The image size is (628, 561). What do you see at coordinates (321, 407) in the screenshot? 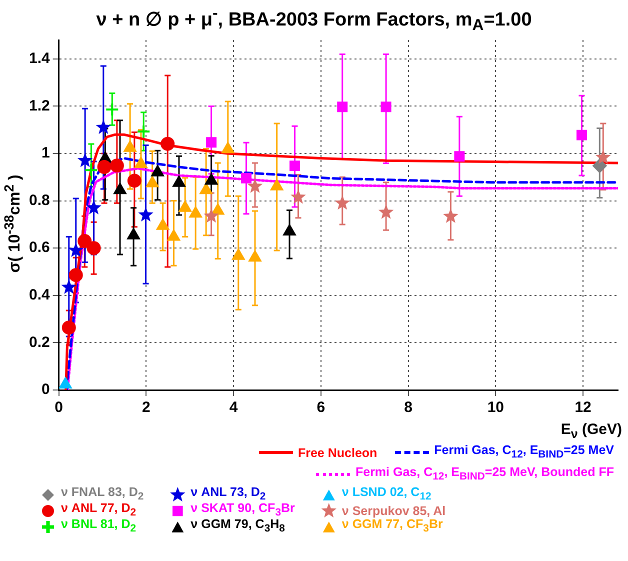
I see `x-tick-label: 6` at bounding box center [321, 407].